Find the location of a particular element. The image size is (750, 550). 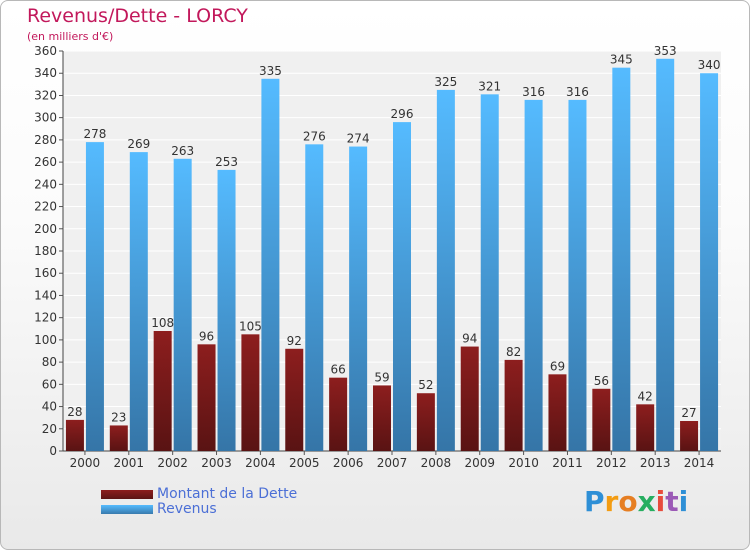

legend-swatch-revenus is located at coordinates (127, 509).